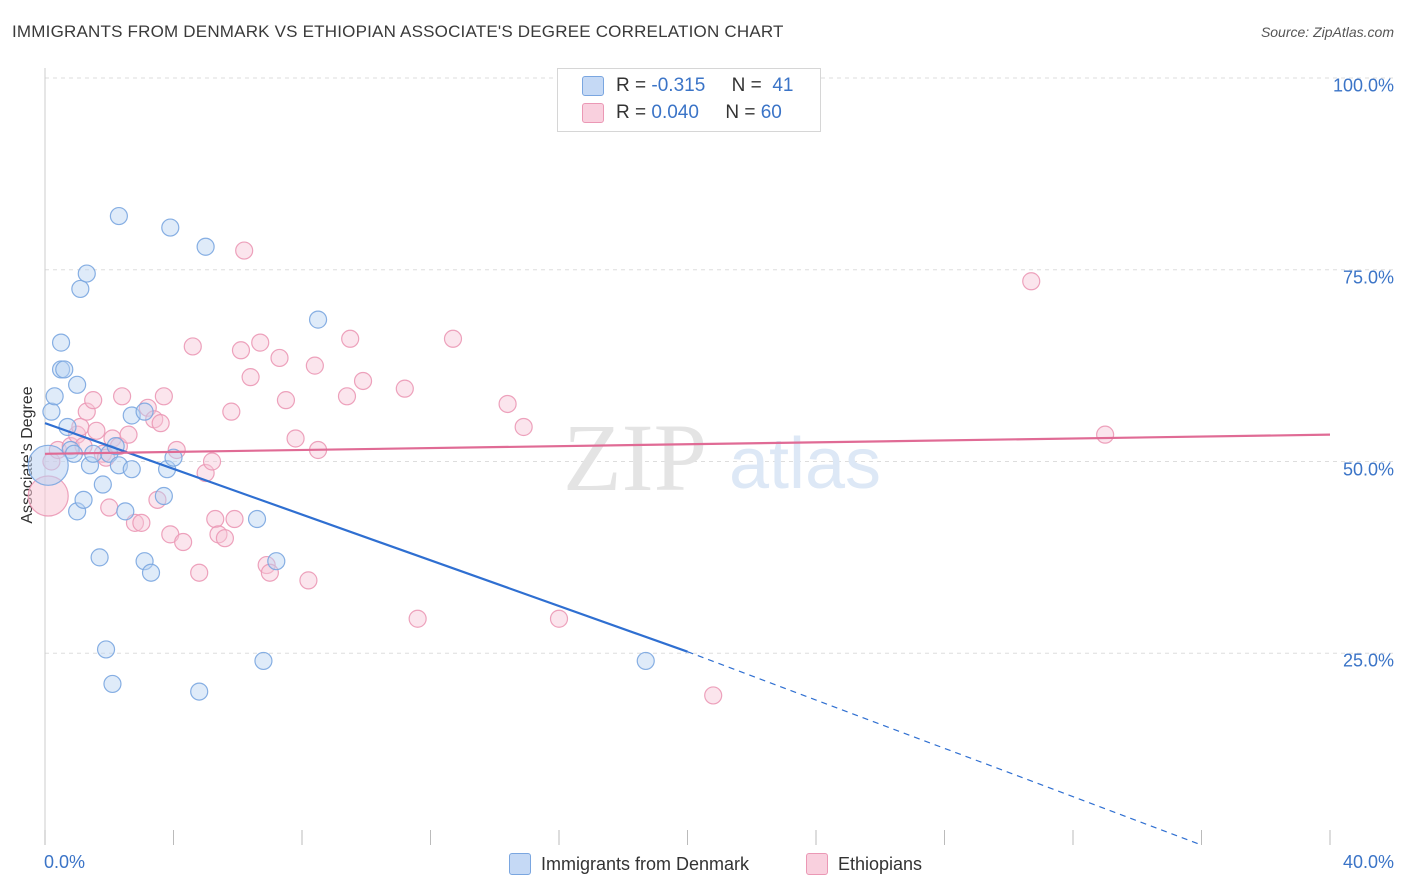  Describe the element at coordinates (65, 862) in the screenshot. I see `x-tick-label-min: 0.0%` at that location.